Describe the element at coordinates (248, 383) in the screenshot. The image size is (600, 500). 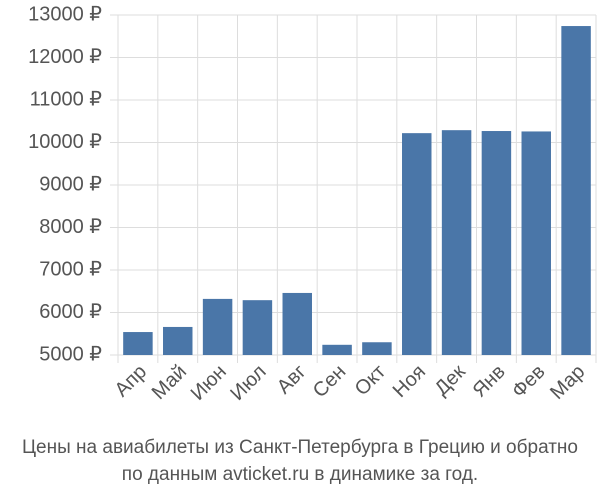
I see `x-tick-label: Июл` at that location.